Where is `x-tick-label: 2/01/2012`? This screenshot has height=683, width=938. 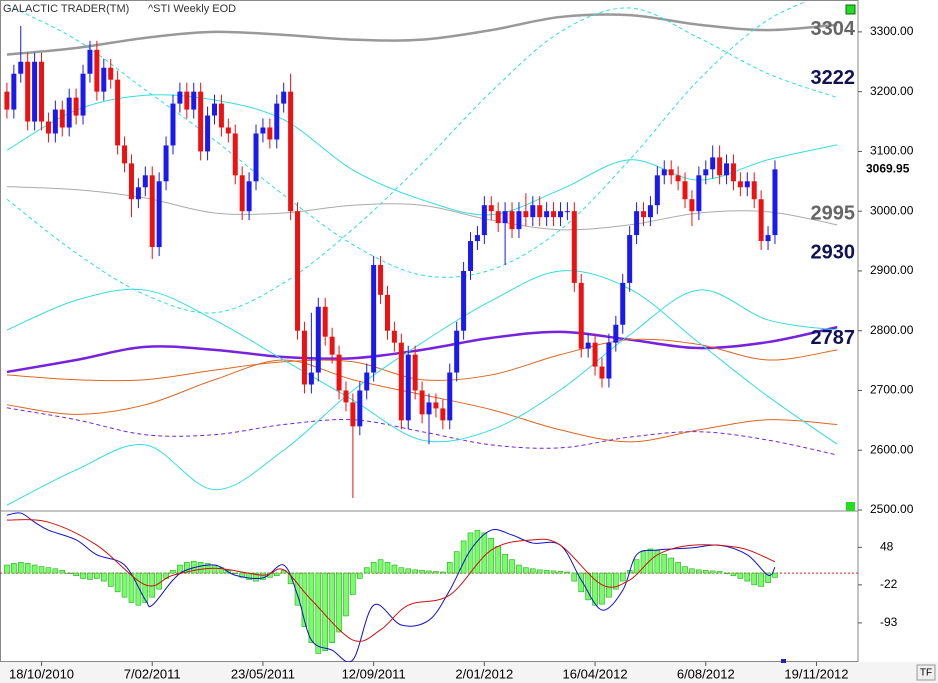
x-tick-label: 2/01/2012 is located at coordinates (484, 673).